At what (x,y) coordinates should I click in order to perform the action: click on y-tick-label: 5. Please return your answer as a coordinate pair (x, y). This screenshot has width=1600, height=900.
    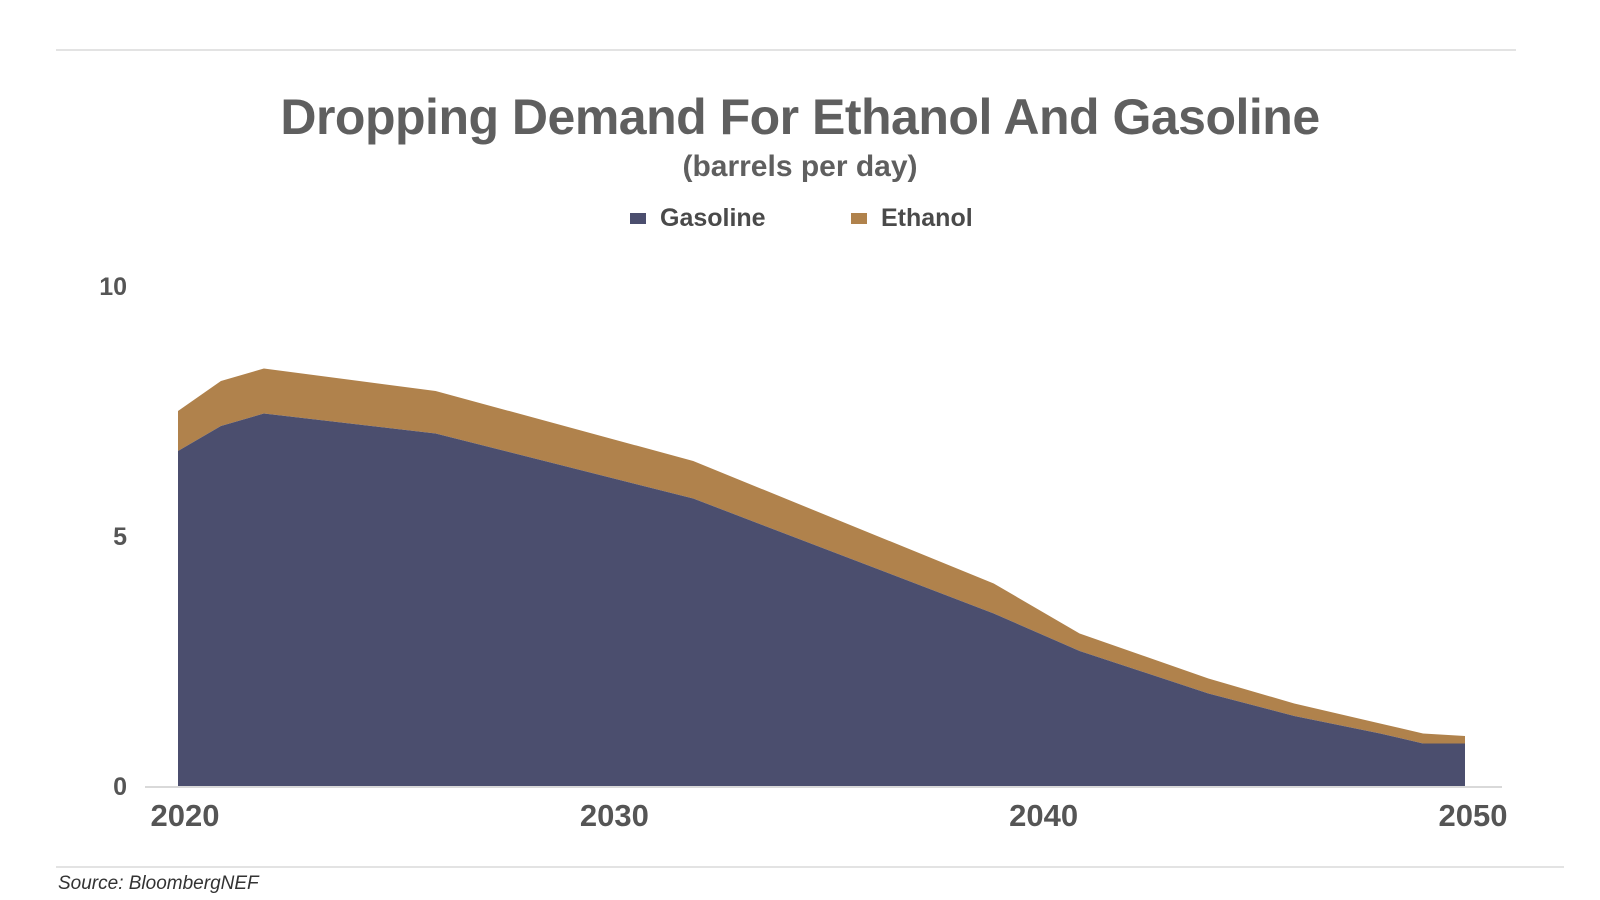
    Looking at the image, I should click on (120, 537).